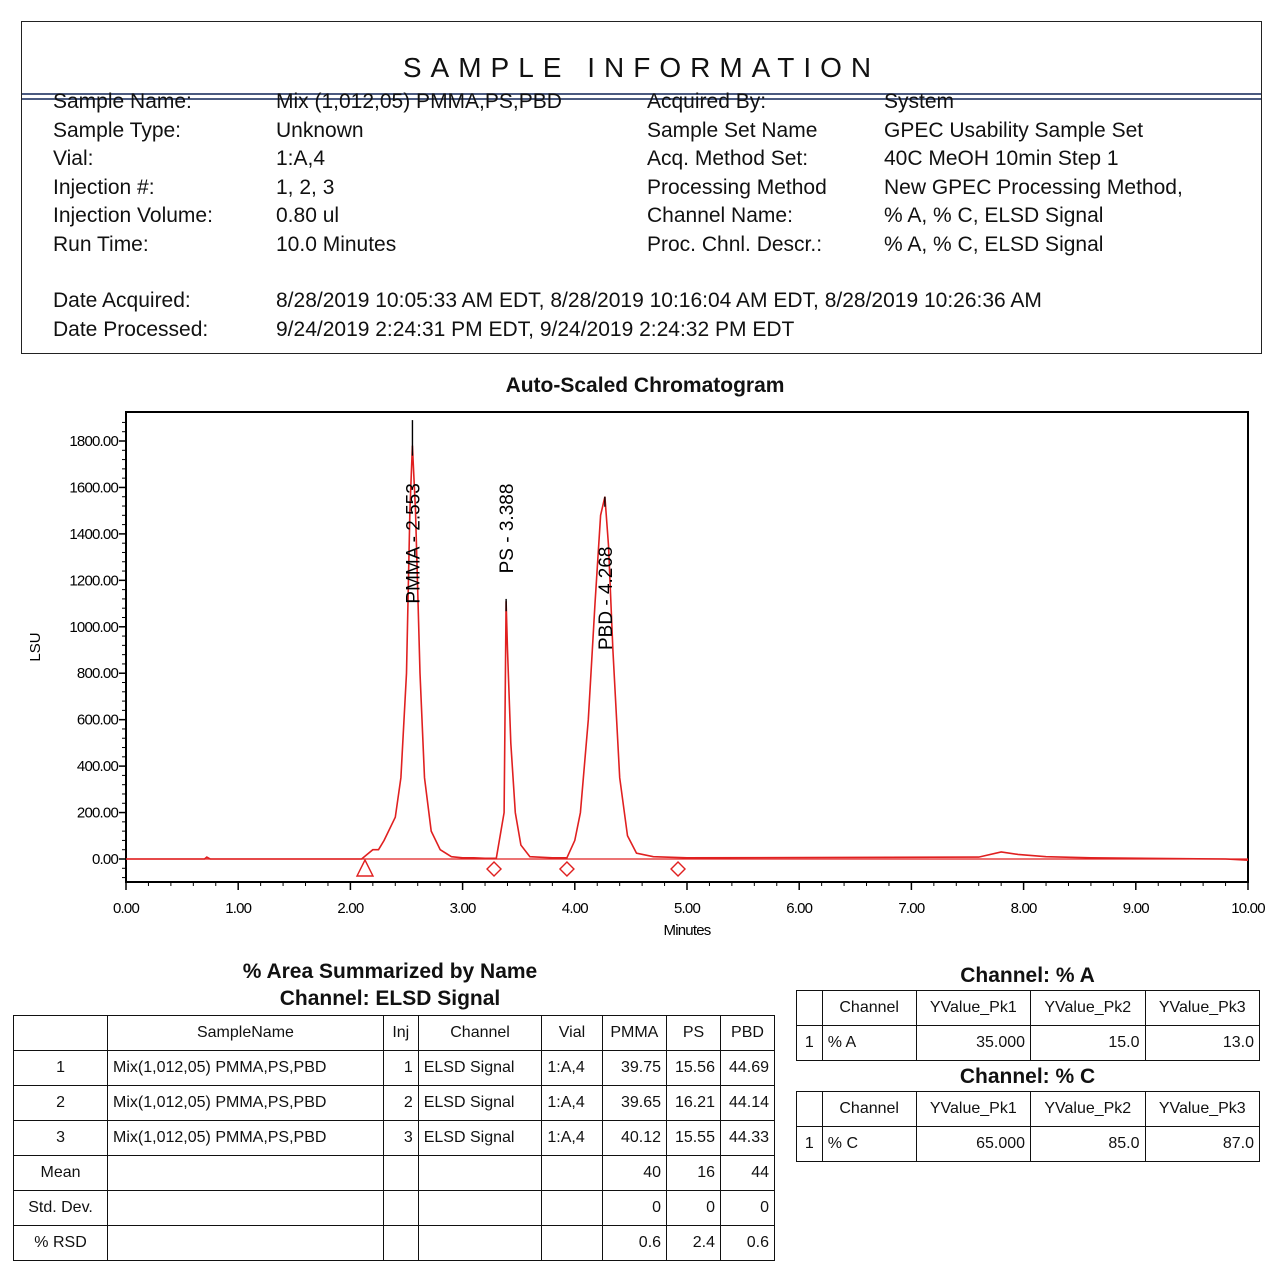 Image resolution: width=1280 pixels, height=1280 pixels. Describe the element at coordinates (320, 130) in the screenshot. I see `value-sample-type: Unknown` at that location.